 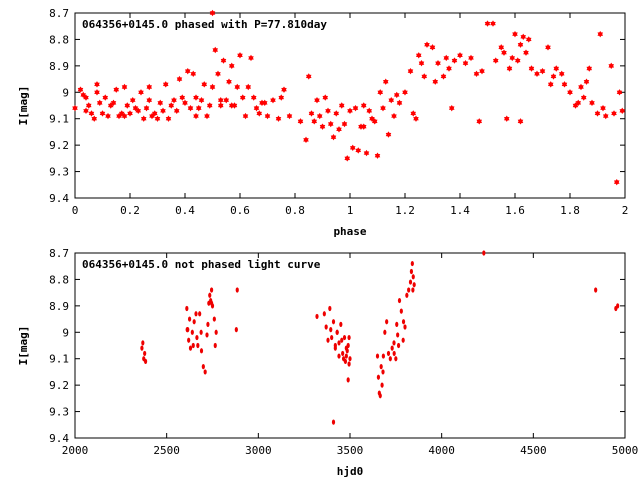 What do you see at coordinates (405, 210) in the screenshot?
I see `x-tick-label: 1.2` at bounding box center [405, 210].